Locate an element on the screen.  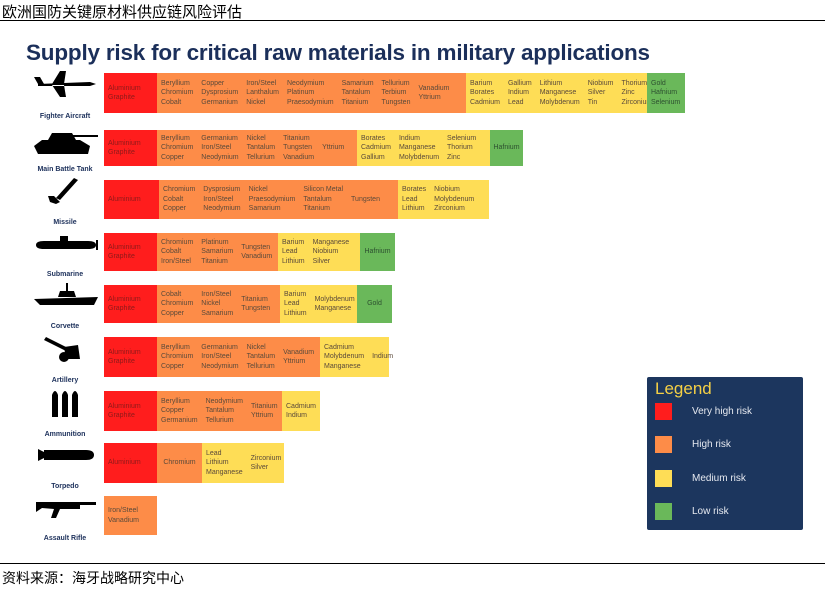
material-column: Borates Lead Lithium is located at coordinates (414, 199).